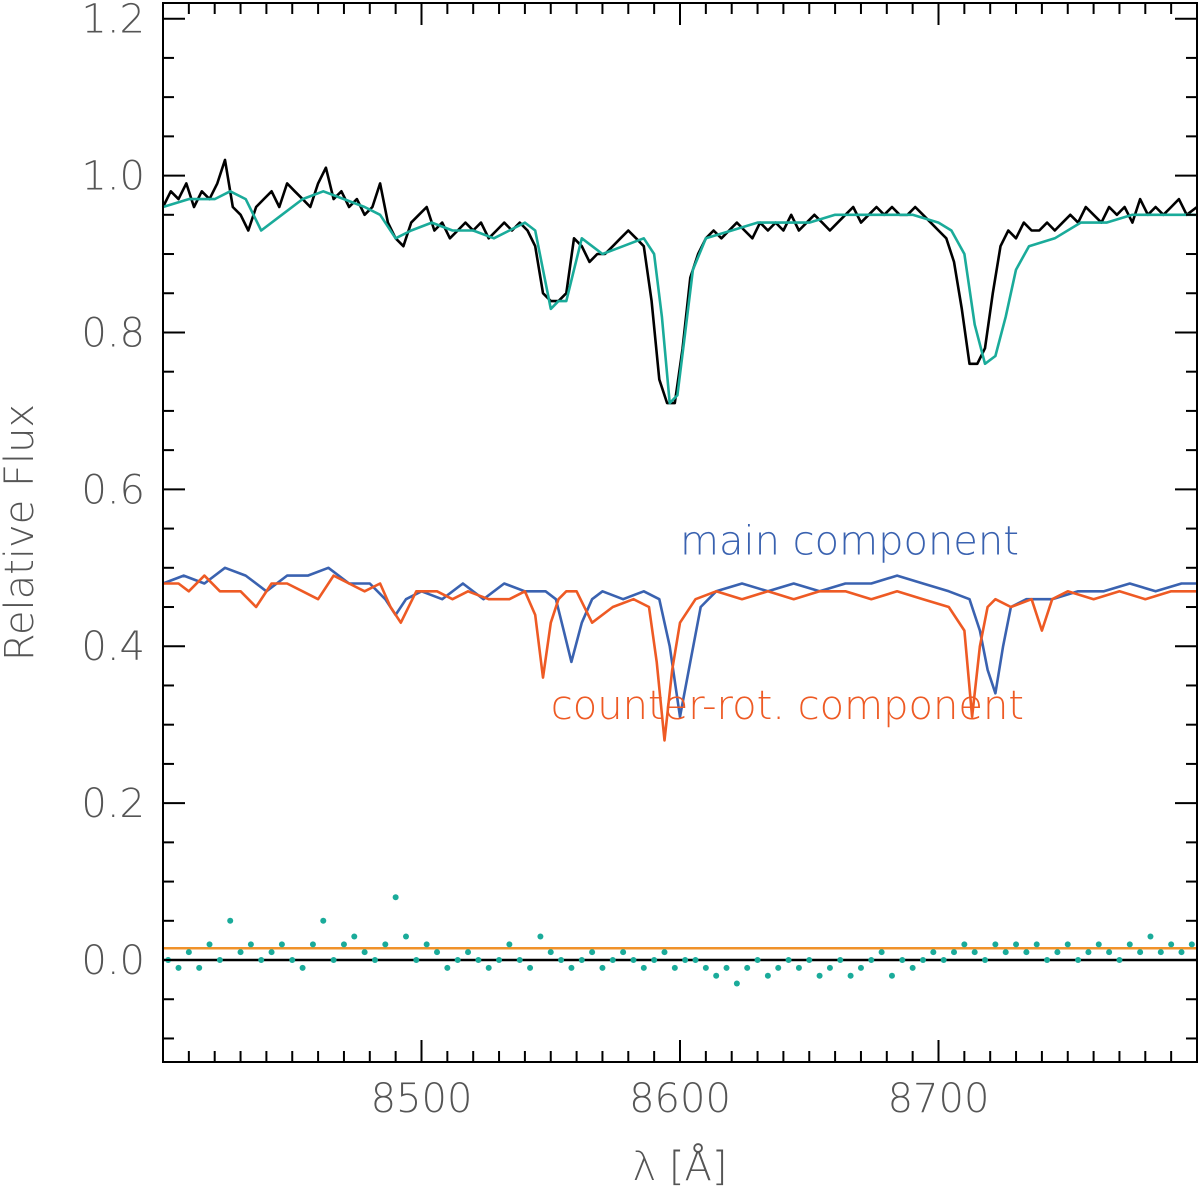  I want to click on y-tick-label: 0.4, so click(113, 647).